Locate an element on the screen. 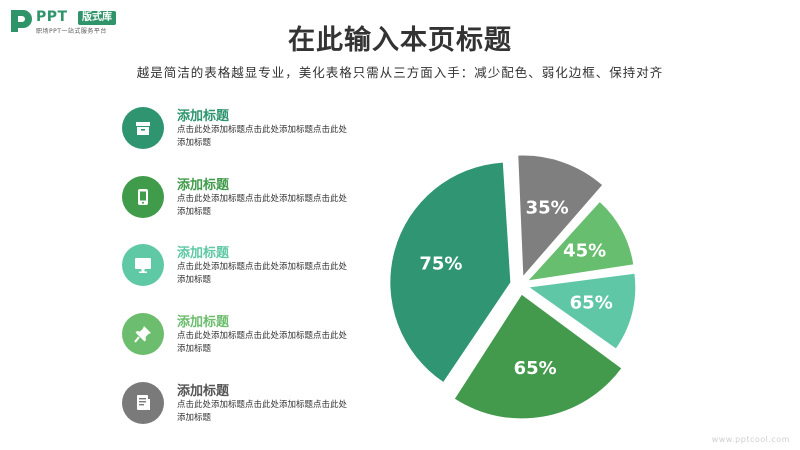  page-title: 在此输入本页标题 is located at coordinates (400, 40).